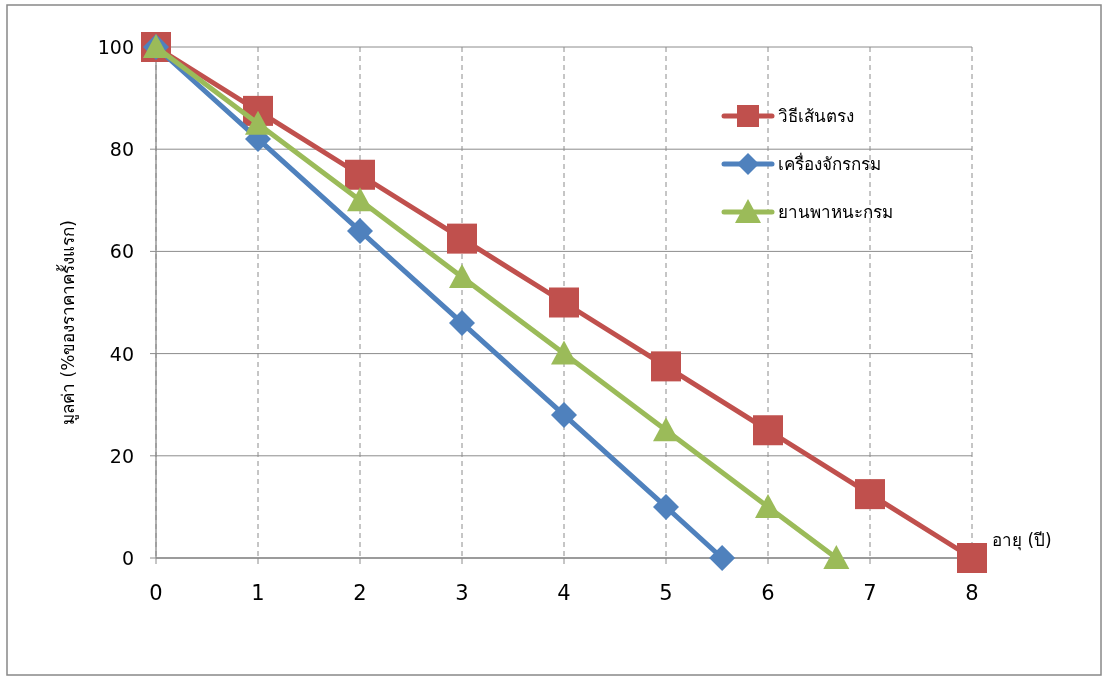 The width and height of the screenshot is (1108, 681). What do you see at coordinates (121, 251) in the screenshot?
I see `y-tick-label: 60` at bounding box center [121, 251].